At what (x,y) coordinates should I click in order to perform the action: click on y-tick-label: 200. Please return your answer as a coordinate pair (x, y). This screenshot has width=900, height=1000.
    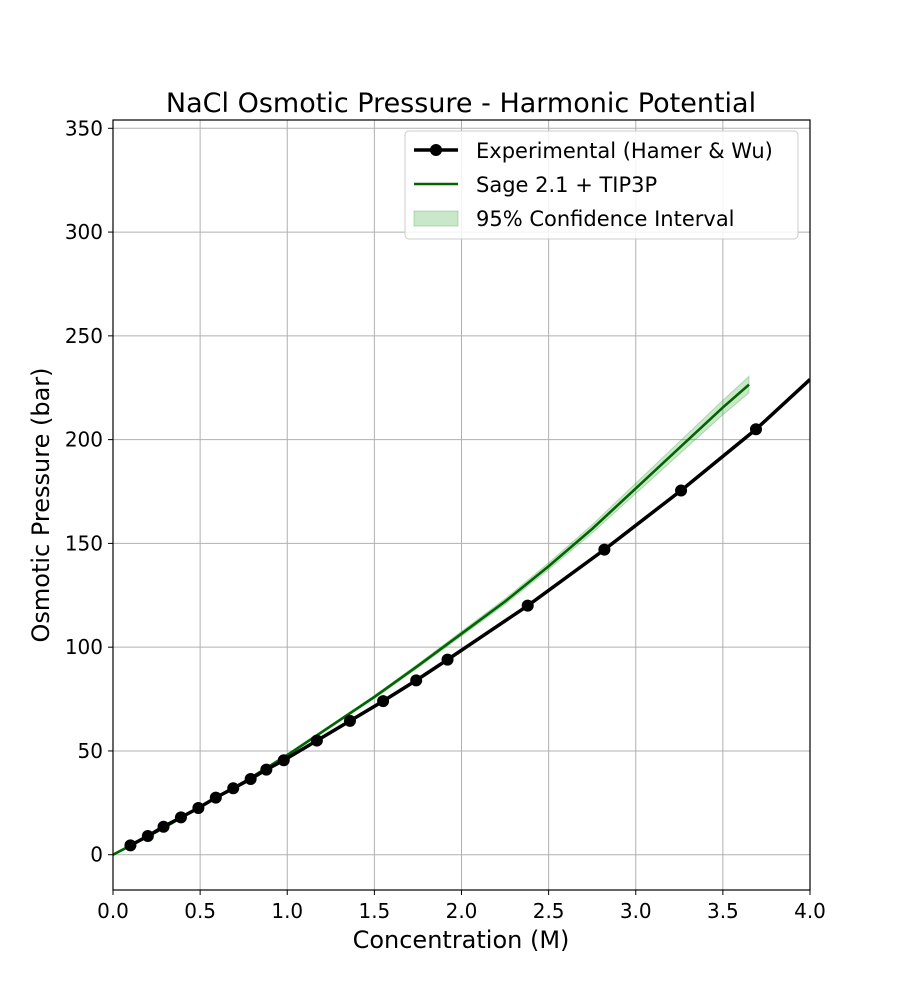
    Looking at the image, I should click on (84, 440).